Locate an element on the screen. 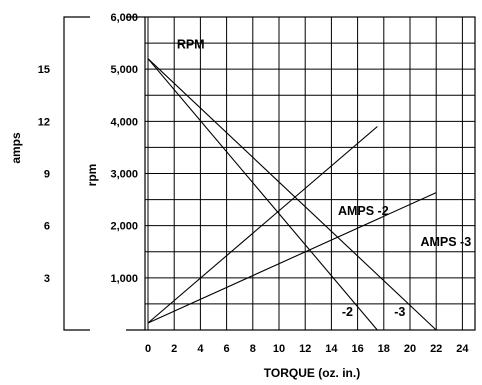 The image size is (482, 385). rpm-tick-label-2: 3,000 is located at coordinates (124, 175).